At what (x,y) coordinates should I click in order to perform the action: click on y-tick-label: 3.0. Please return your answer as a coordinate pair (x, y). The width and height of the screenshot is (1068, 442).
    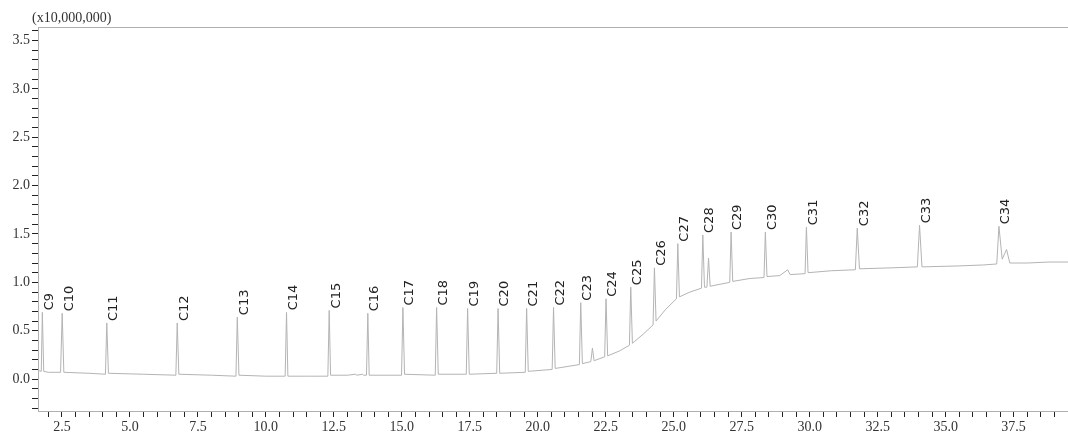
    Looking at the image, I should click on (21, 88).